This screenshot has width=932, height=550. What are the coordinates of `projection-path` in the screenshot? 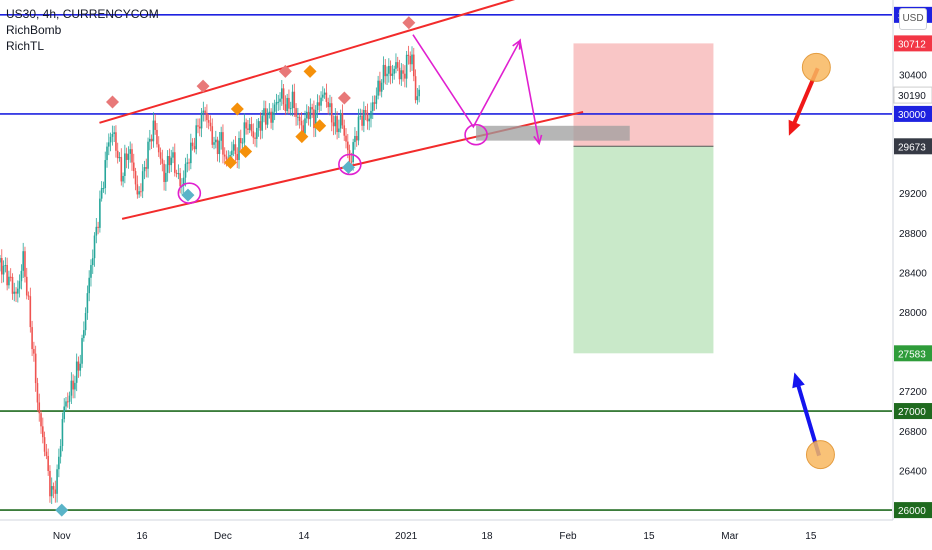 It's located at (476, 89).